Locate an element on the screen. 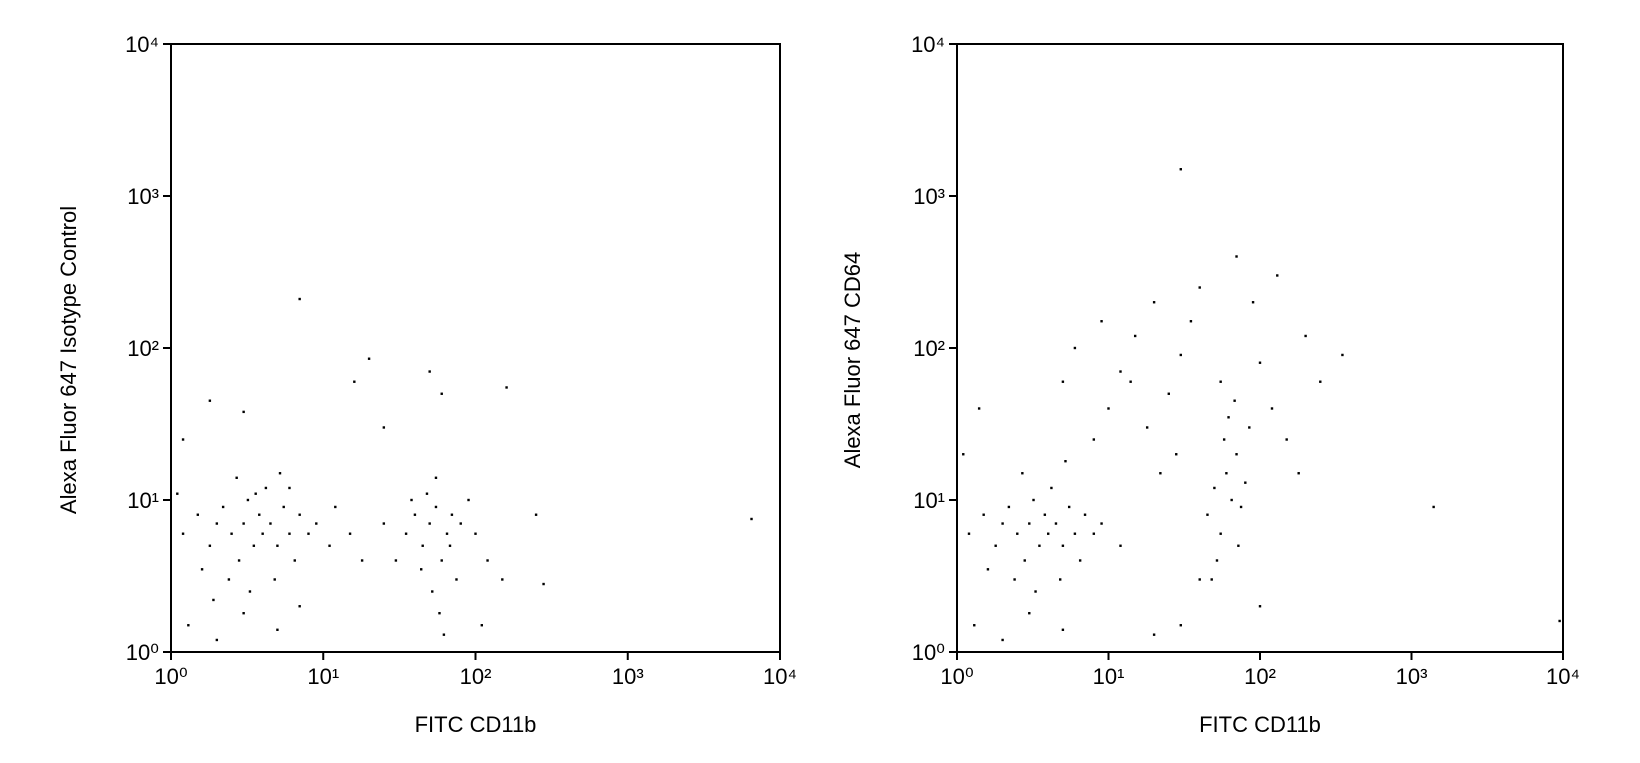  x-tick-label: 10⁰ is located at coordinates (956, 676).